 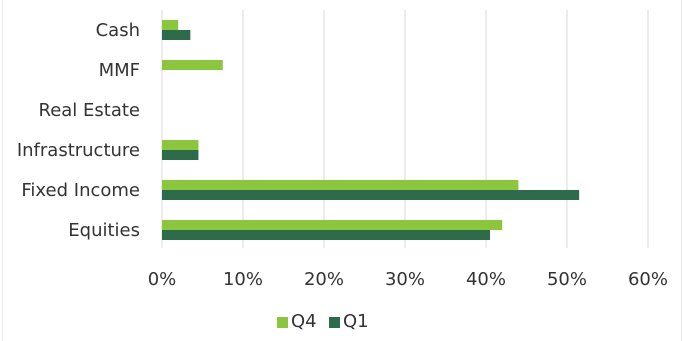 What do you see at coordinates (162, 279) in the screenshot?
I see `x-tick-label: 0%` at bounding box center [162, 279].